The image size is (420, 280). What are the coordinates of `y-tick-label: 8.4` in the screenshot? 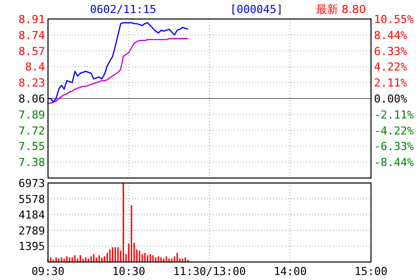 It's located at (35, 67).